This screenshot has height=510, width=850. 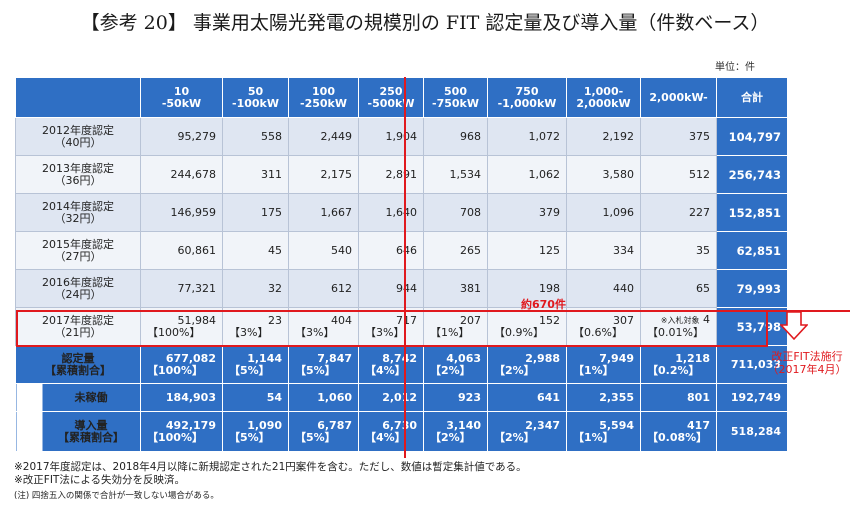 I want to click on value-cell: 3,580, so click(x=603, y=174).